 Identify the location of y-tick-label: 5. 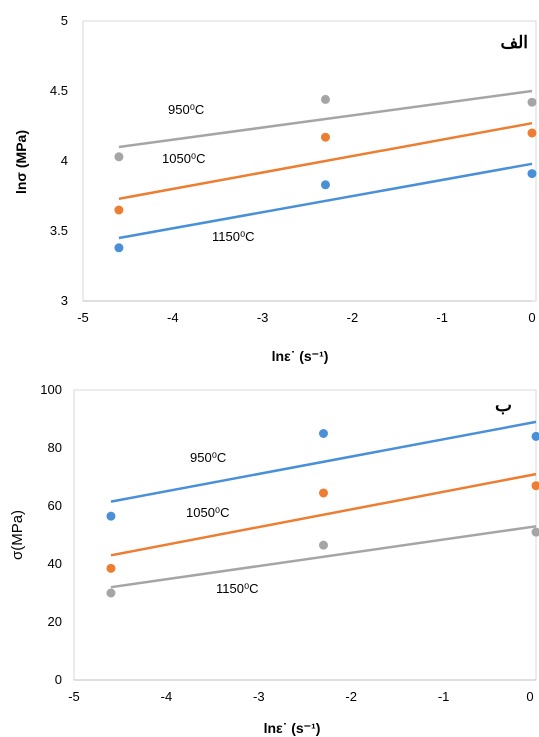
(64, 20).